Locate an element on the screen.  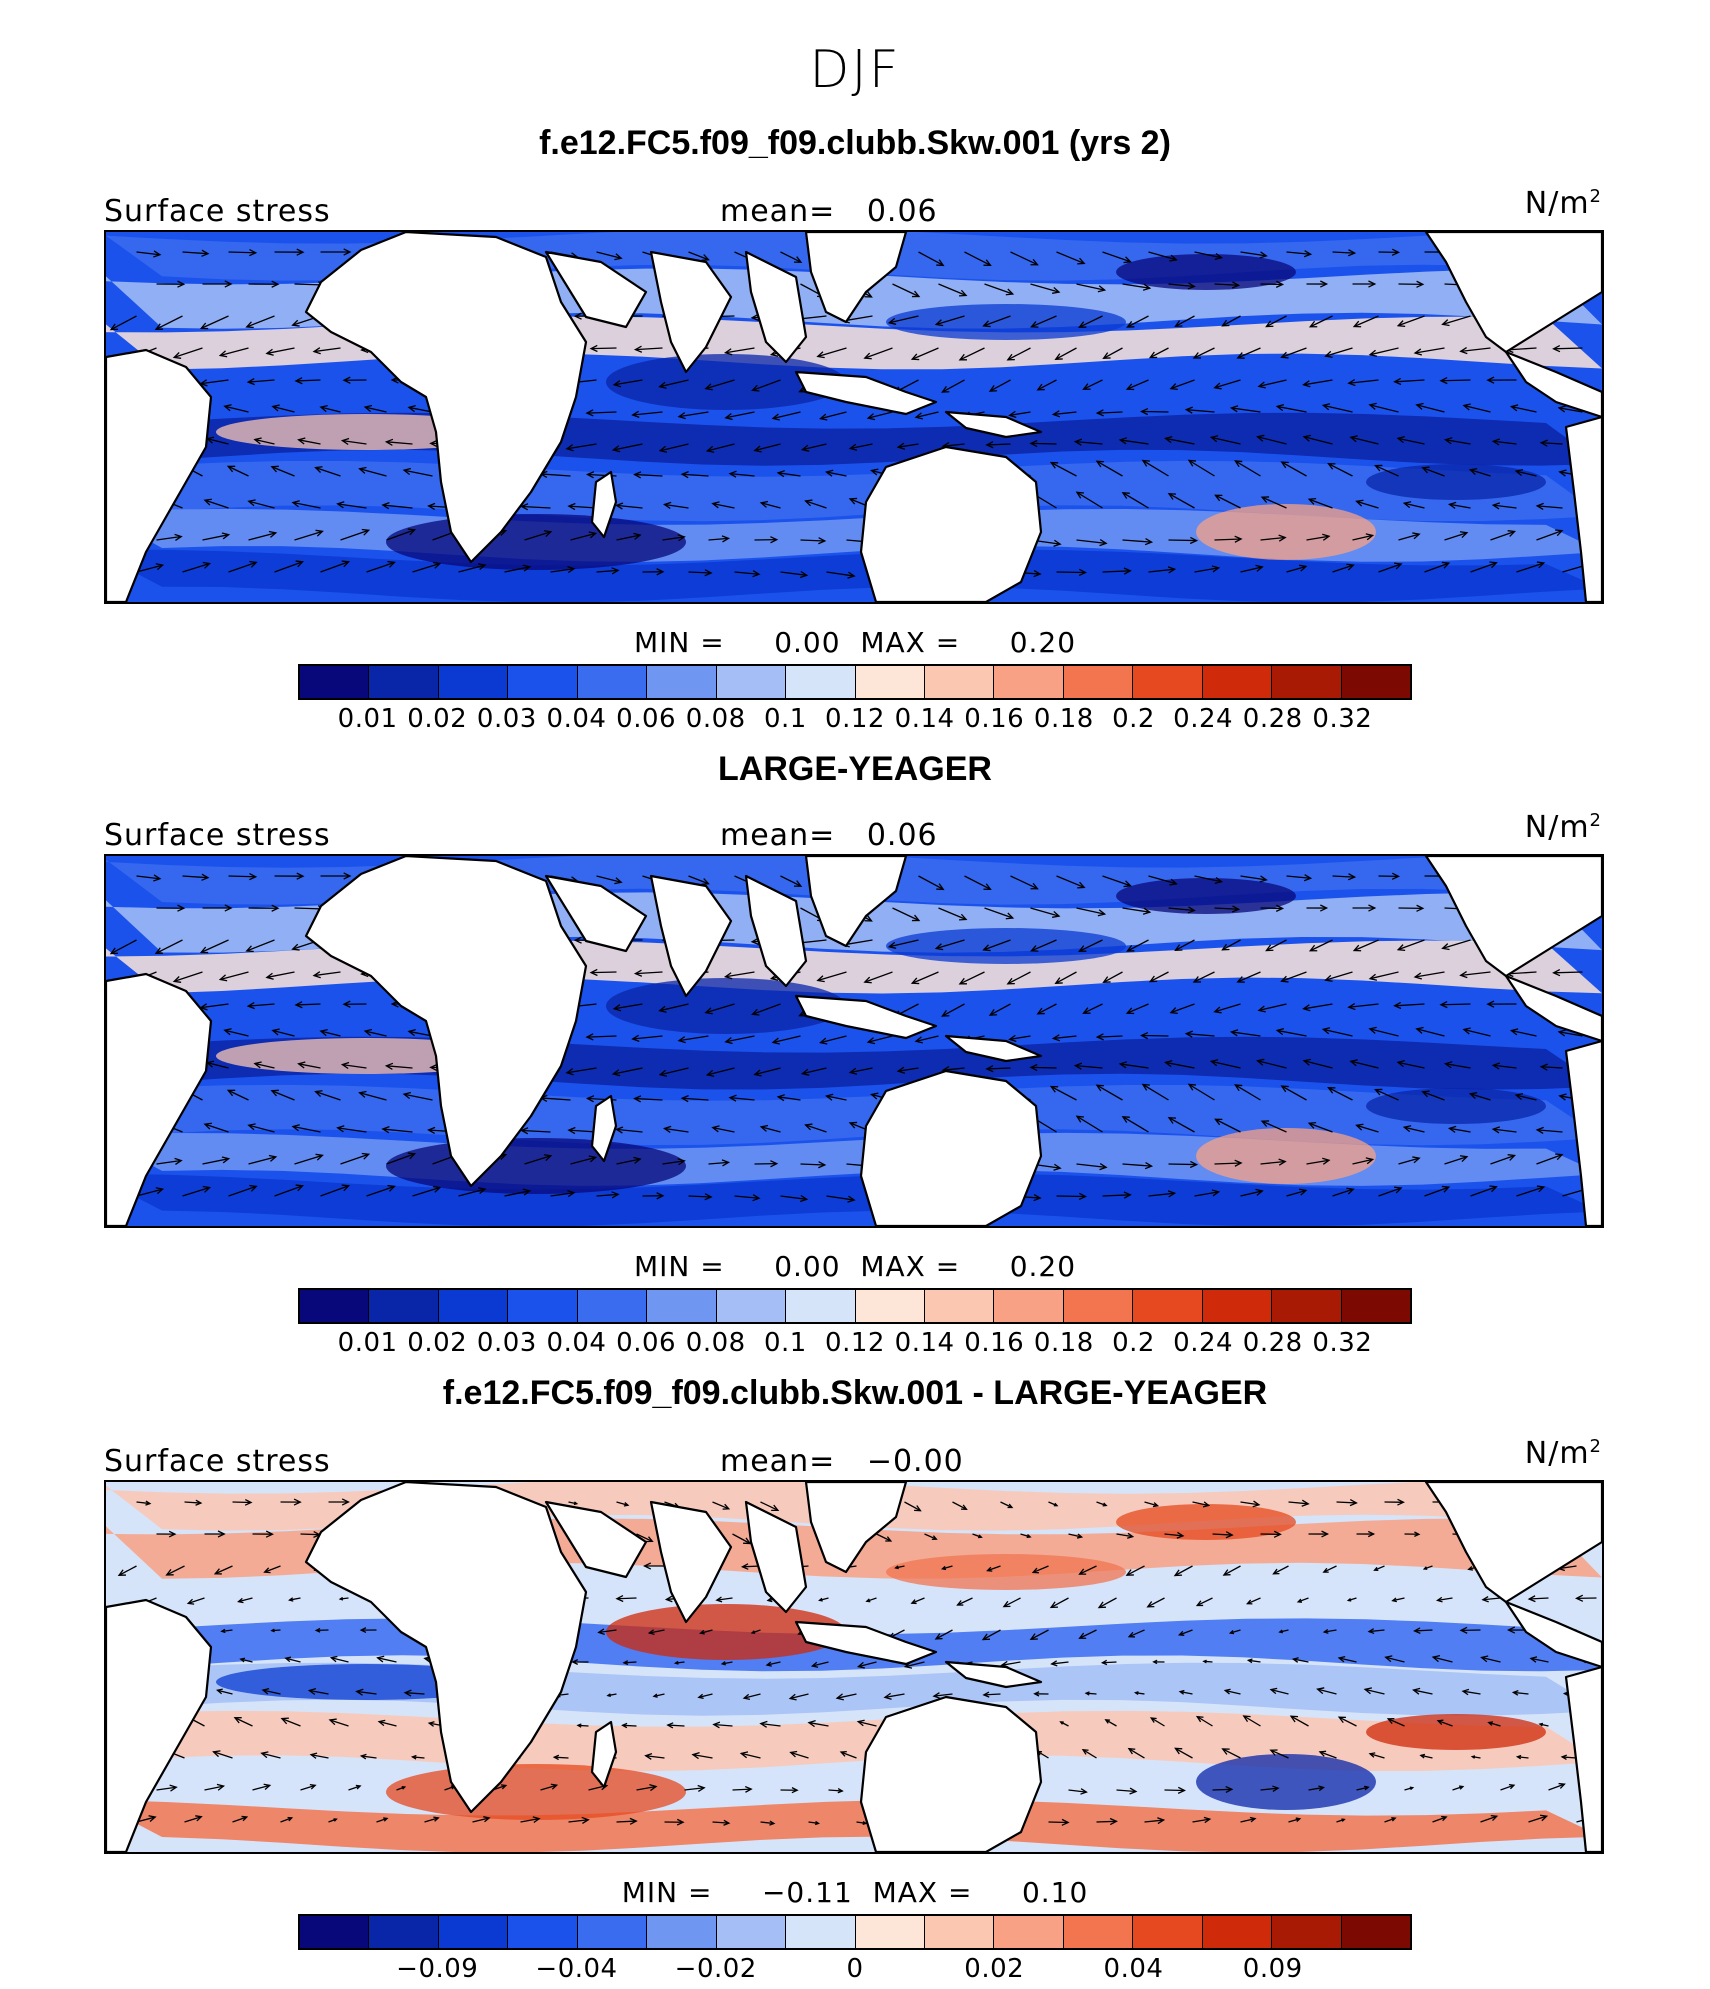
southeast-asia-land is located at coordinates (776, 1557).